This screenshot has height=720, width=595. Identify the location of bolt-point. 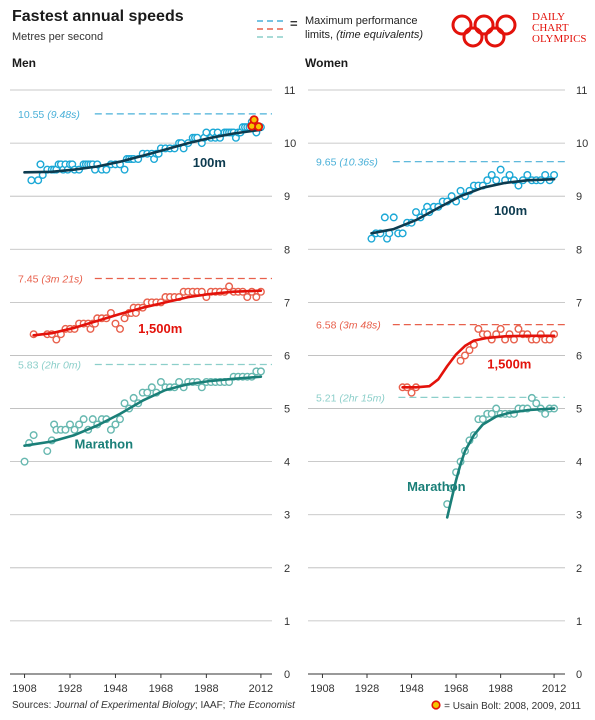
(259, 127).